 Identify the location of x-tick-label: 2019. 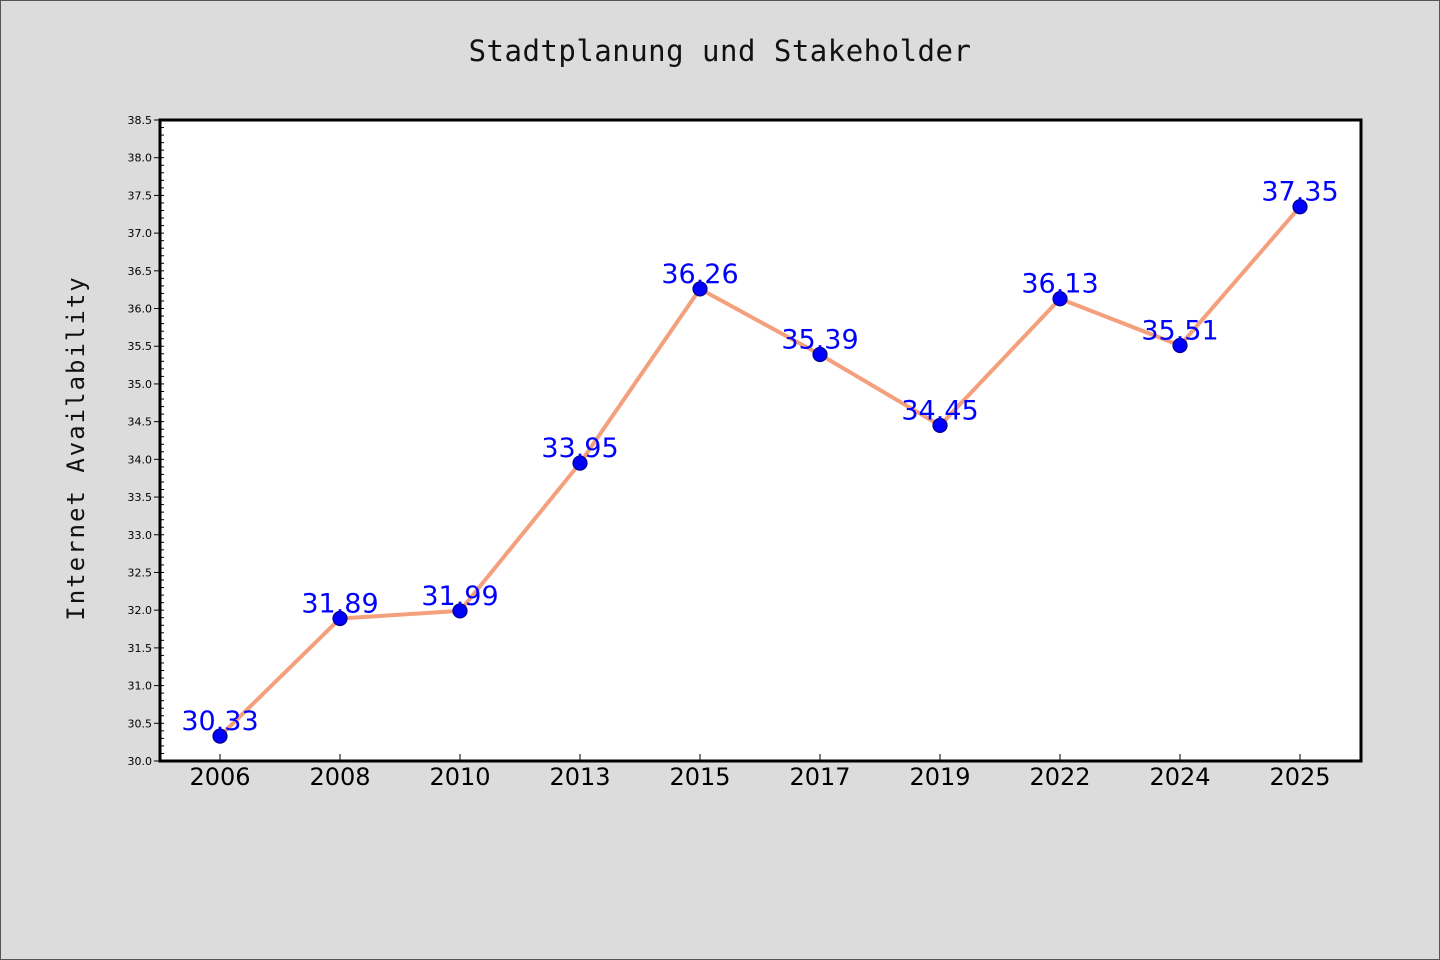
(939, 777).